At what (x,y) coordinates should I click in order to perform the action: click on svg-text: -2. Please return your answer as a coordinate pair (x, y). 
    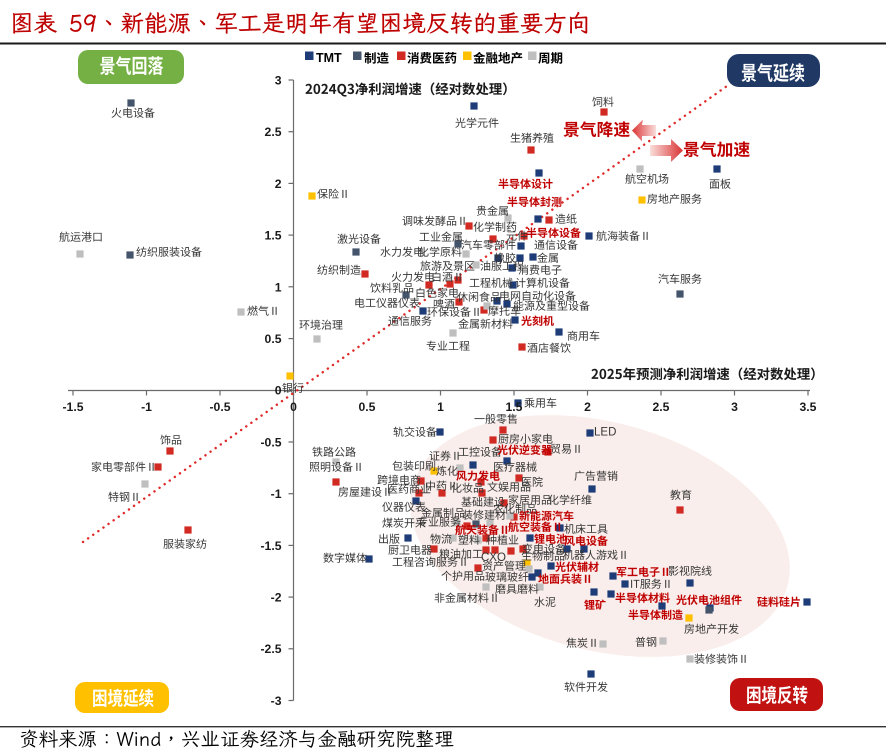
    Looking at the image, I should click on (276, 598).